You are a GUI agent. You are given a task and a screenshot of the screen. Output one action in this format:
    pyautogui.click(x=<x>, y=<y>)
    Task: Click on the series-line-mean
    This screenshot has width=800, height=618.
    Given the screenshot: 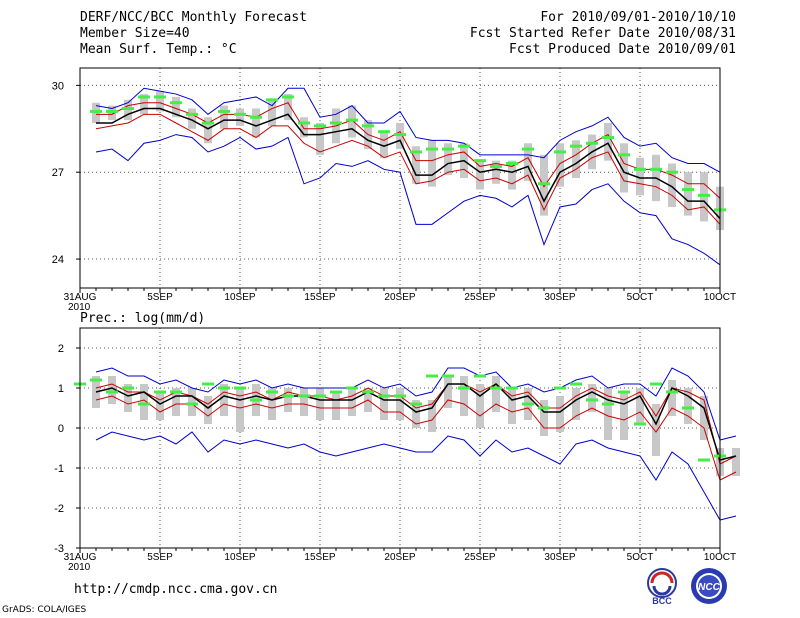 What is the action you would take?
    pyautogui.click(x=408, y=163)
    